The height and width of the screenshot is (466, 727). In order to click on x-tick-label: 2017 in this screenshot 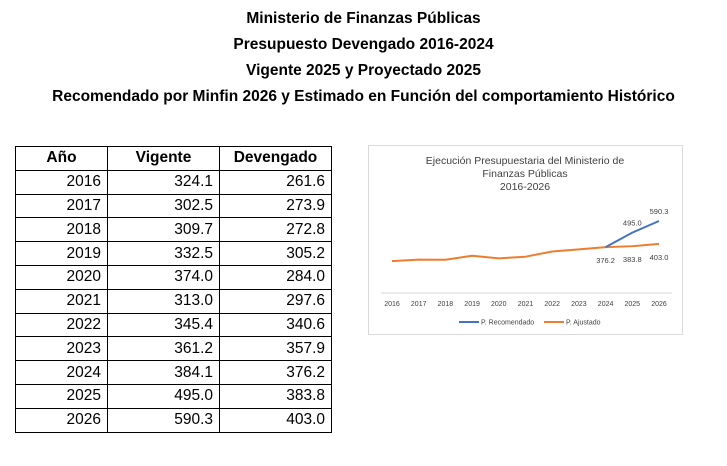, I will do `click(419, 304)`.